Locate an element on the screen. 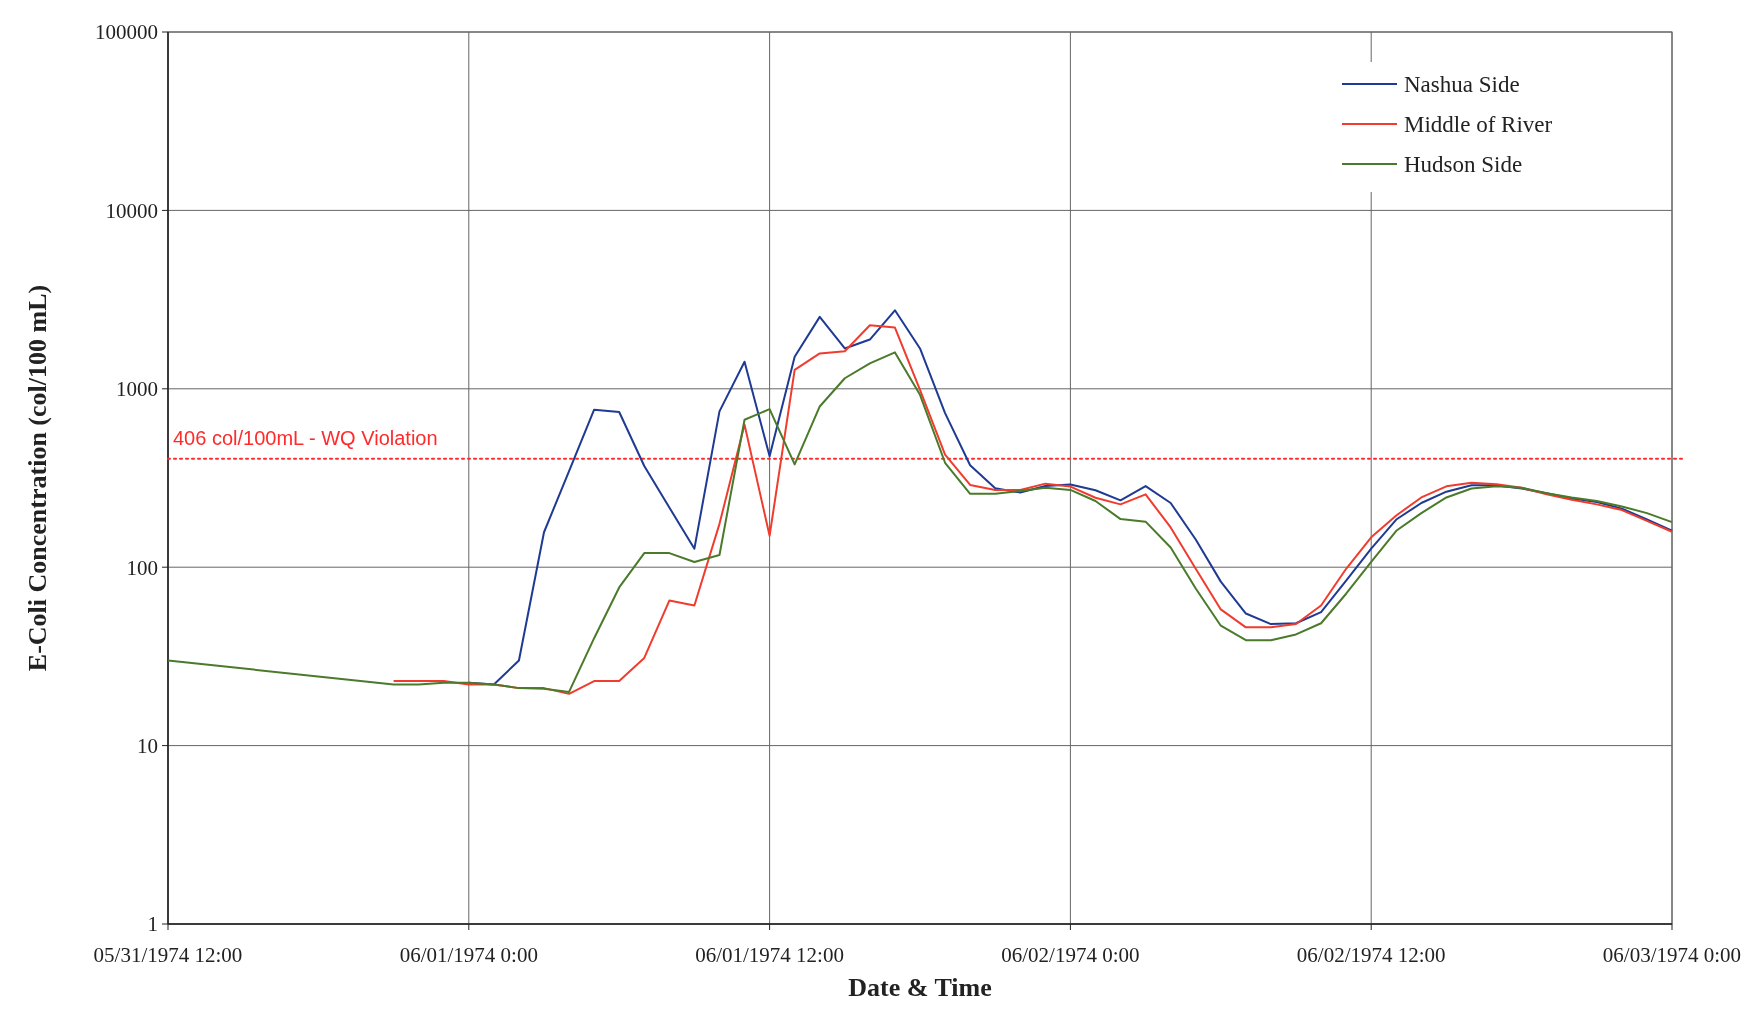 This screenshot has height=1024, width=1758. x-tick-label: 06/01/1974 12:00 is located at coordinates (769, 955).